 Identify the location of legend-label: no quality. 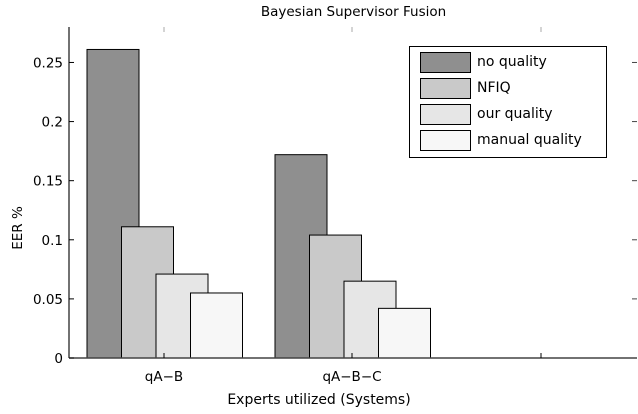
(512, 62).